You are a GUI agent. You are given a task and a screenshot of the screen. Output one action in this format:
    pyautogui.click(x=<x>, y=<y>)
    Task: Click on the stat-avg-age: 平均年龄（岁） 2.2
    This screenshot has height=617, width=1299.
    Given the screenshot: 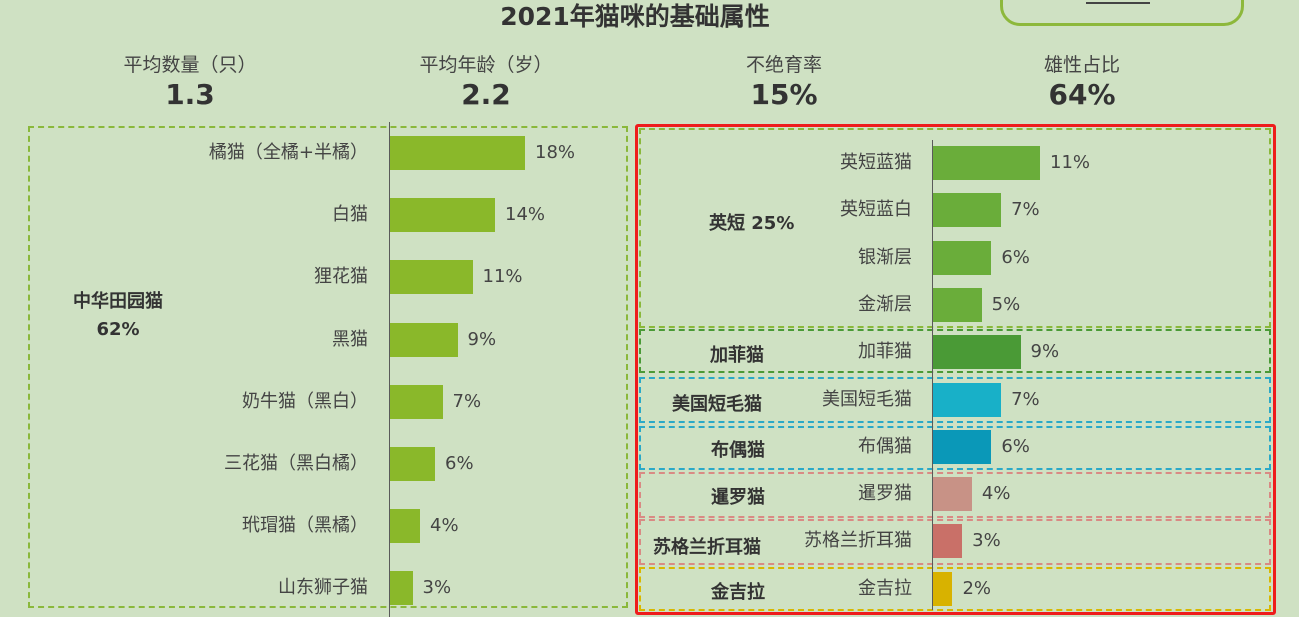 What is the action you would take?
    pyautogui.click(x=486, y=82)
    